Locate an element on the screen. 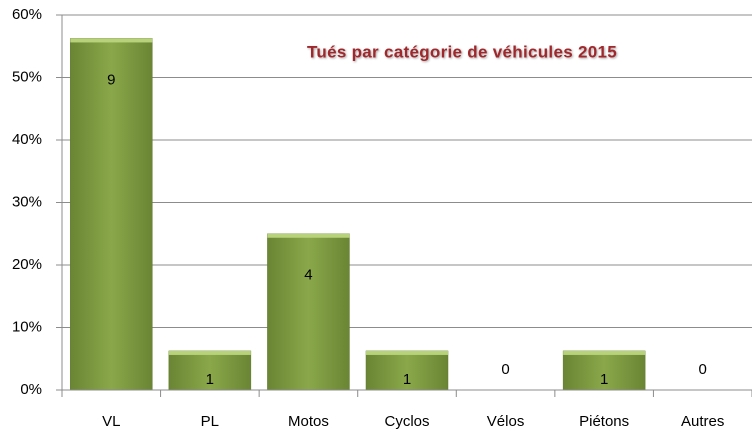  data-label: 9 is located at coordinates (111, 79).